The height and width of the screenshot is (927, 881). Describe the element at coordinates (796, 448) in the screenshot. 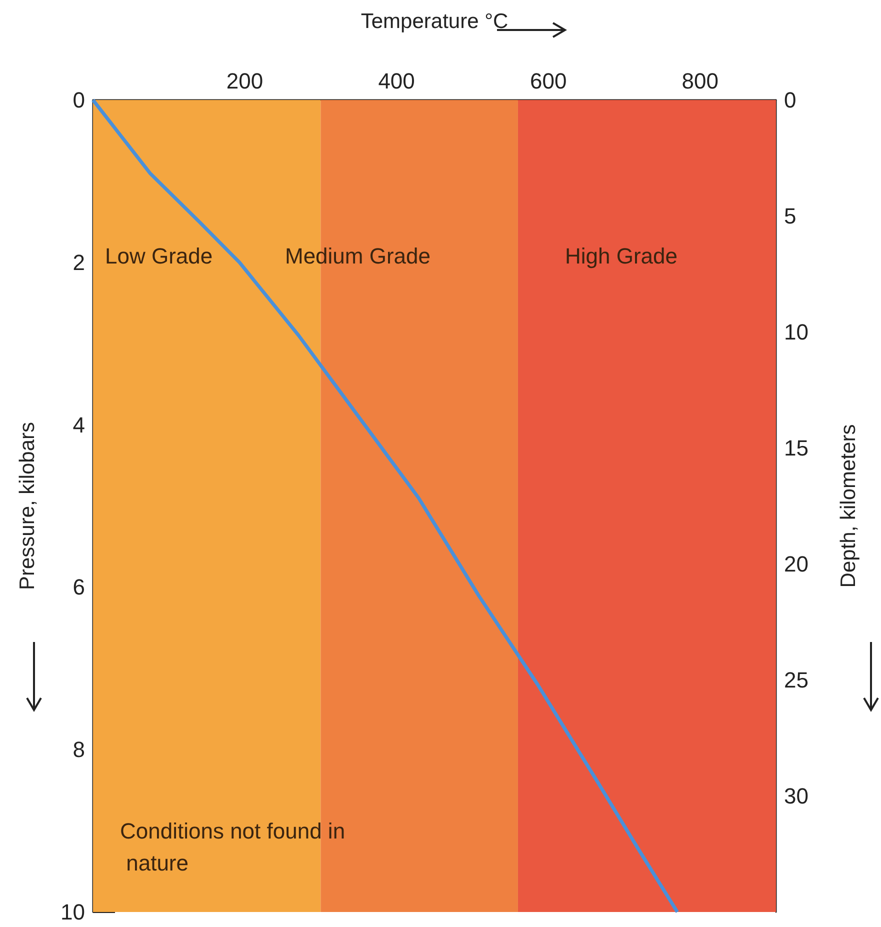

I see `y2-tick-label: 15` at that location.